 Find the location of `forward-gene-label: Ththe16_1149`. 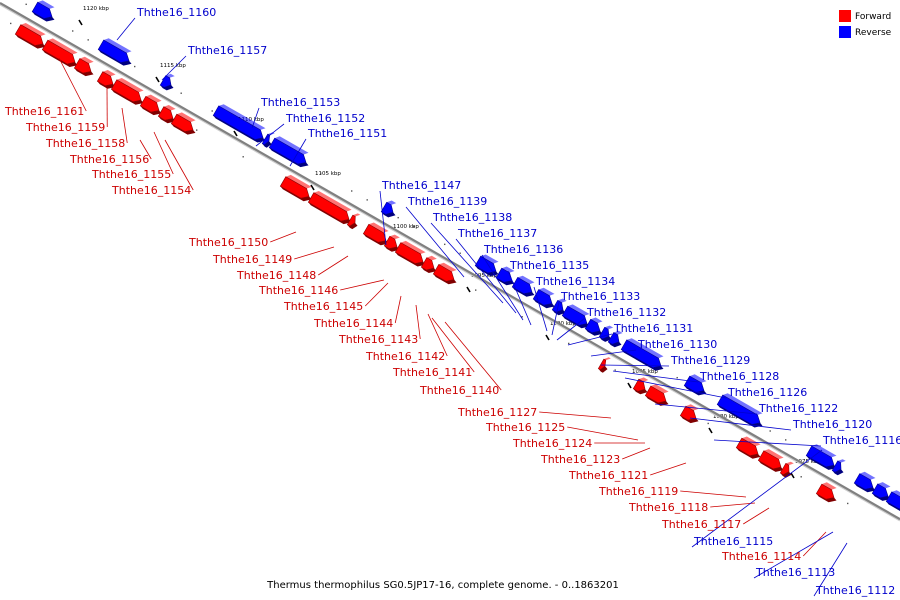

forward-gene-label: Ththe16_1149 is located at coordinates (252, 259).